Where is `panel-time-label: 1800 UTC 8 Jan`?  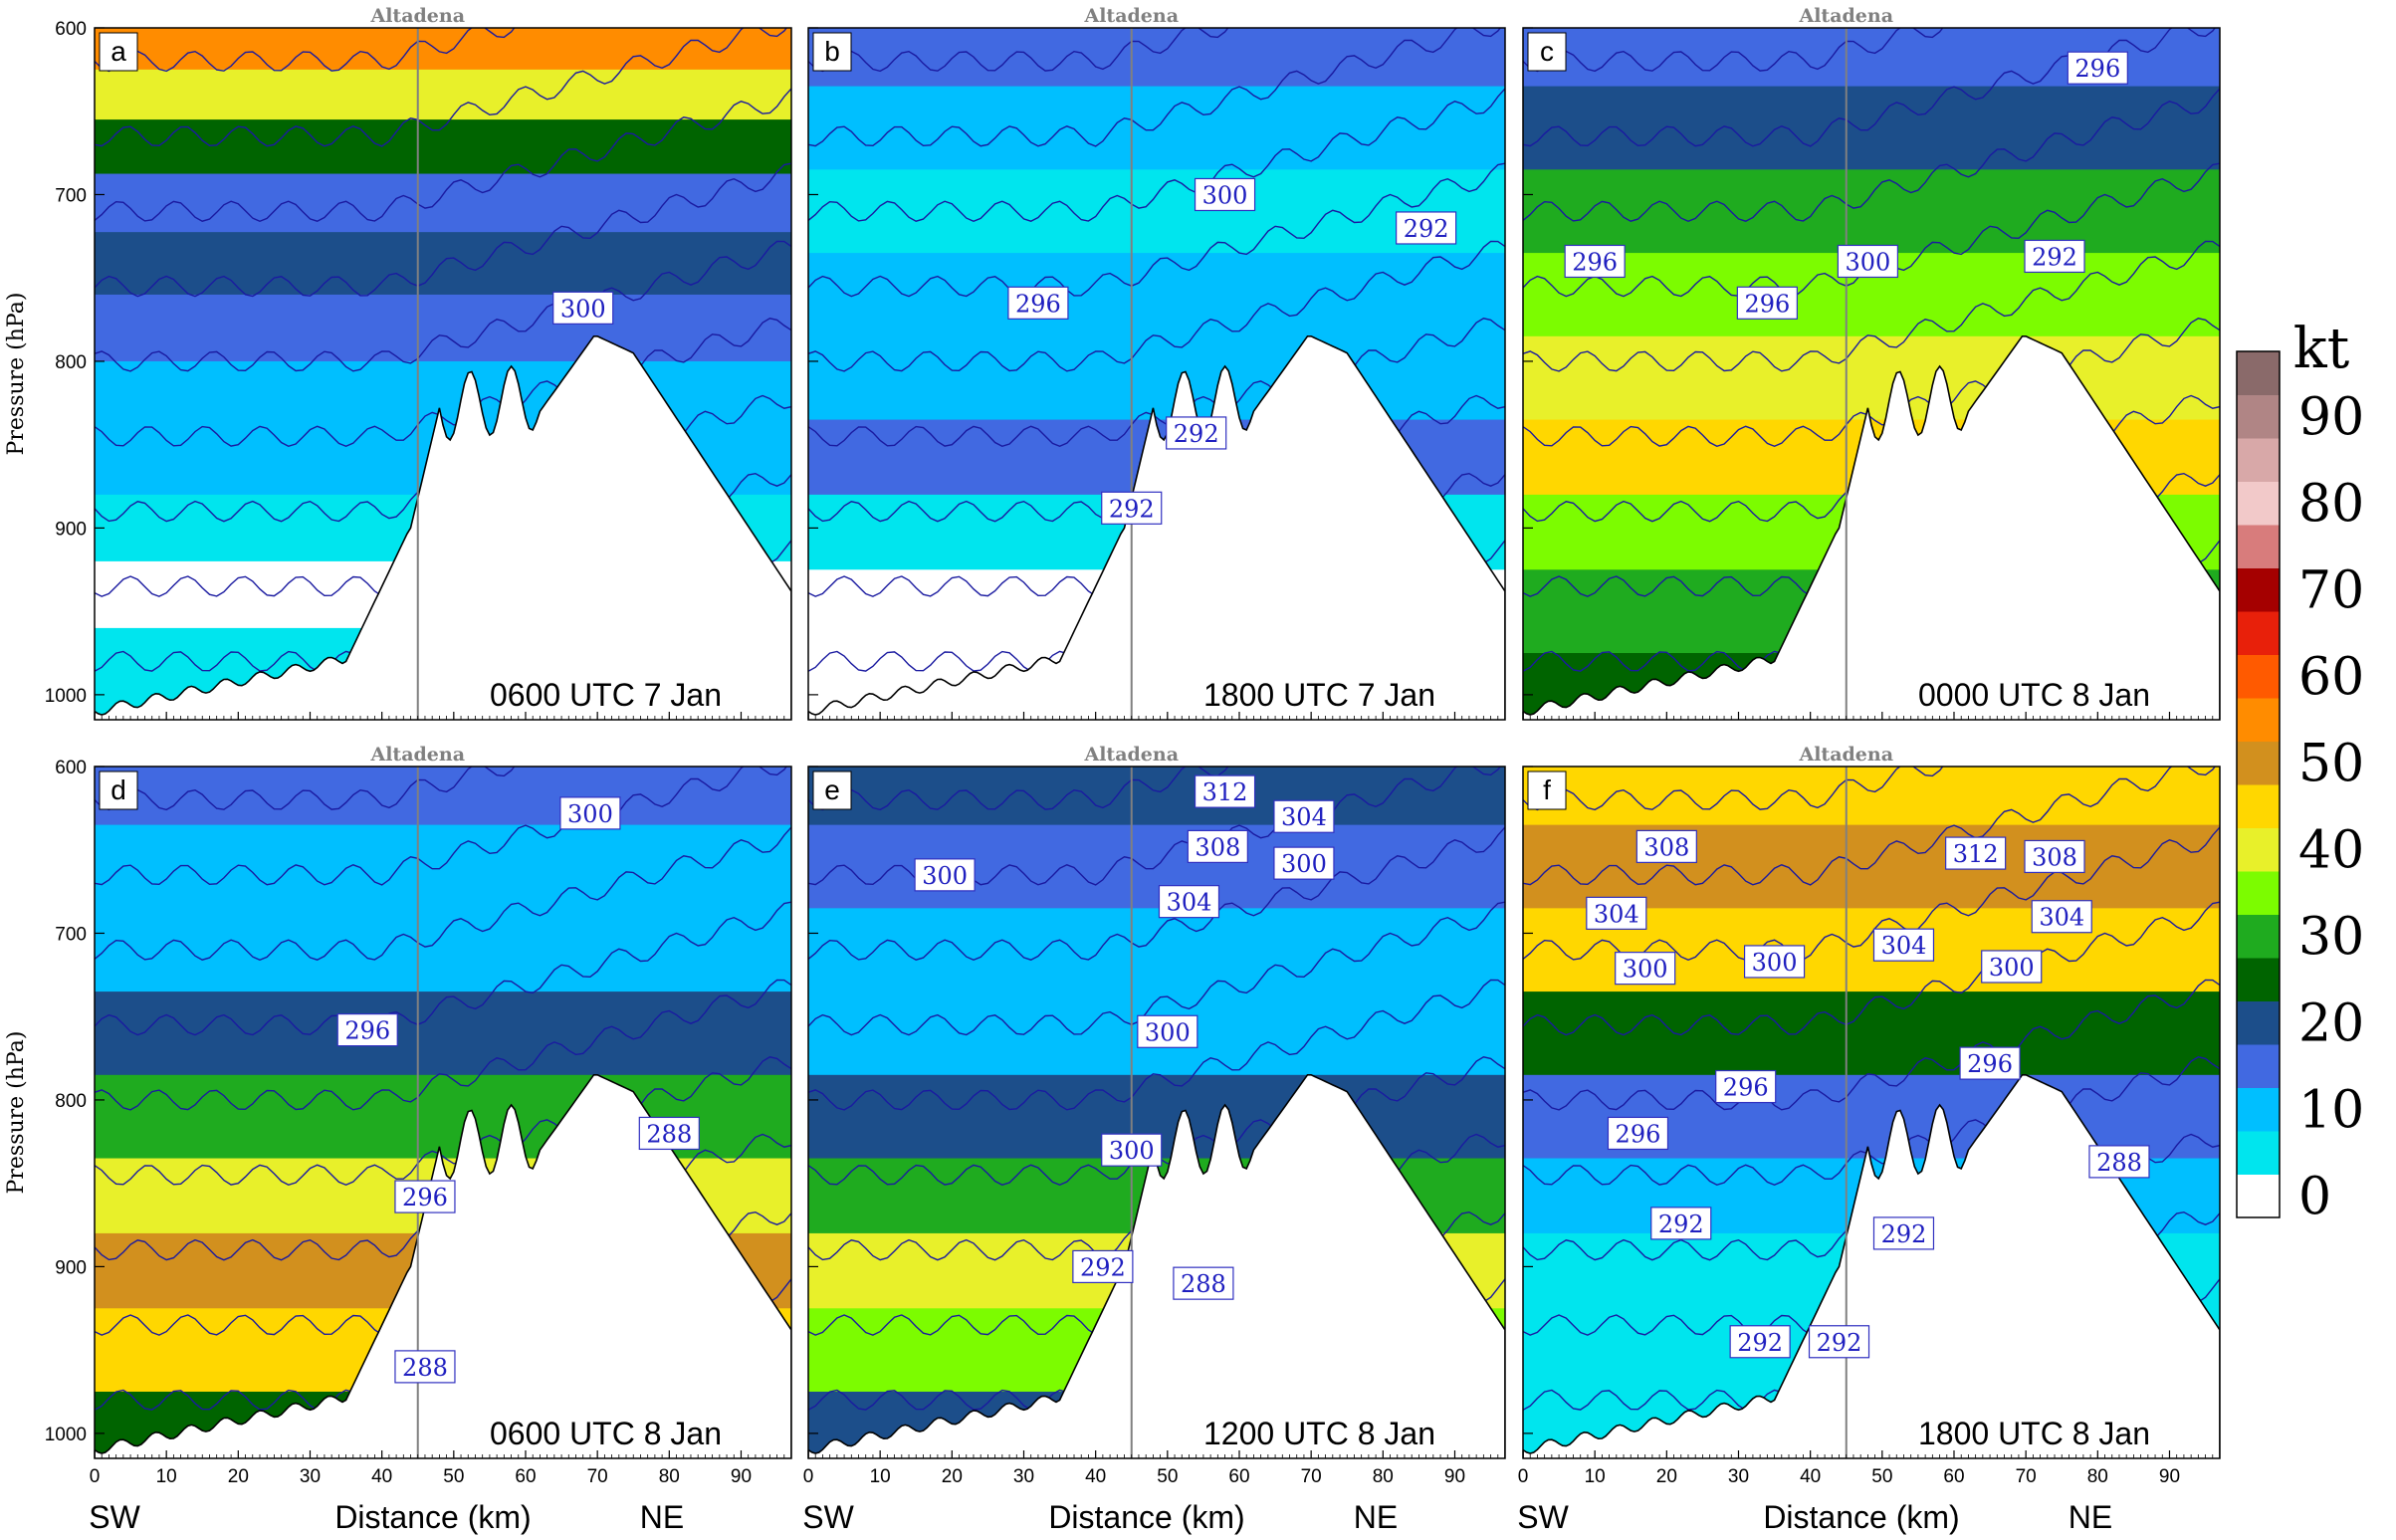
panel-time-label: 1800 UTC 8 Jan is located at coordinates (2034, 1434).